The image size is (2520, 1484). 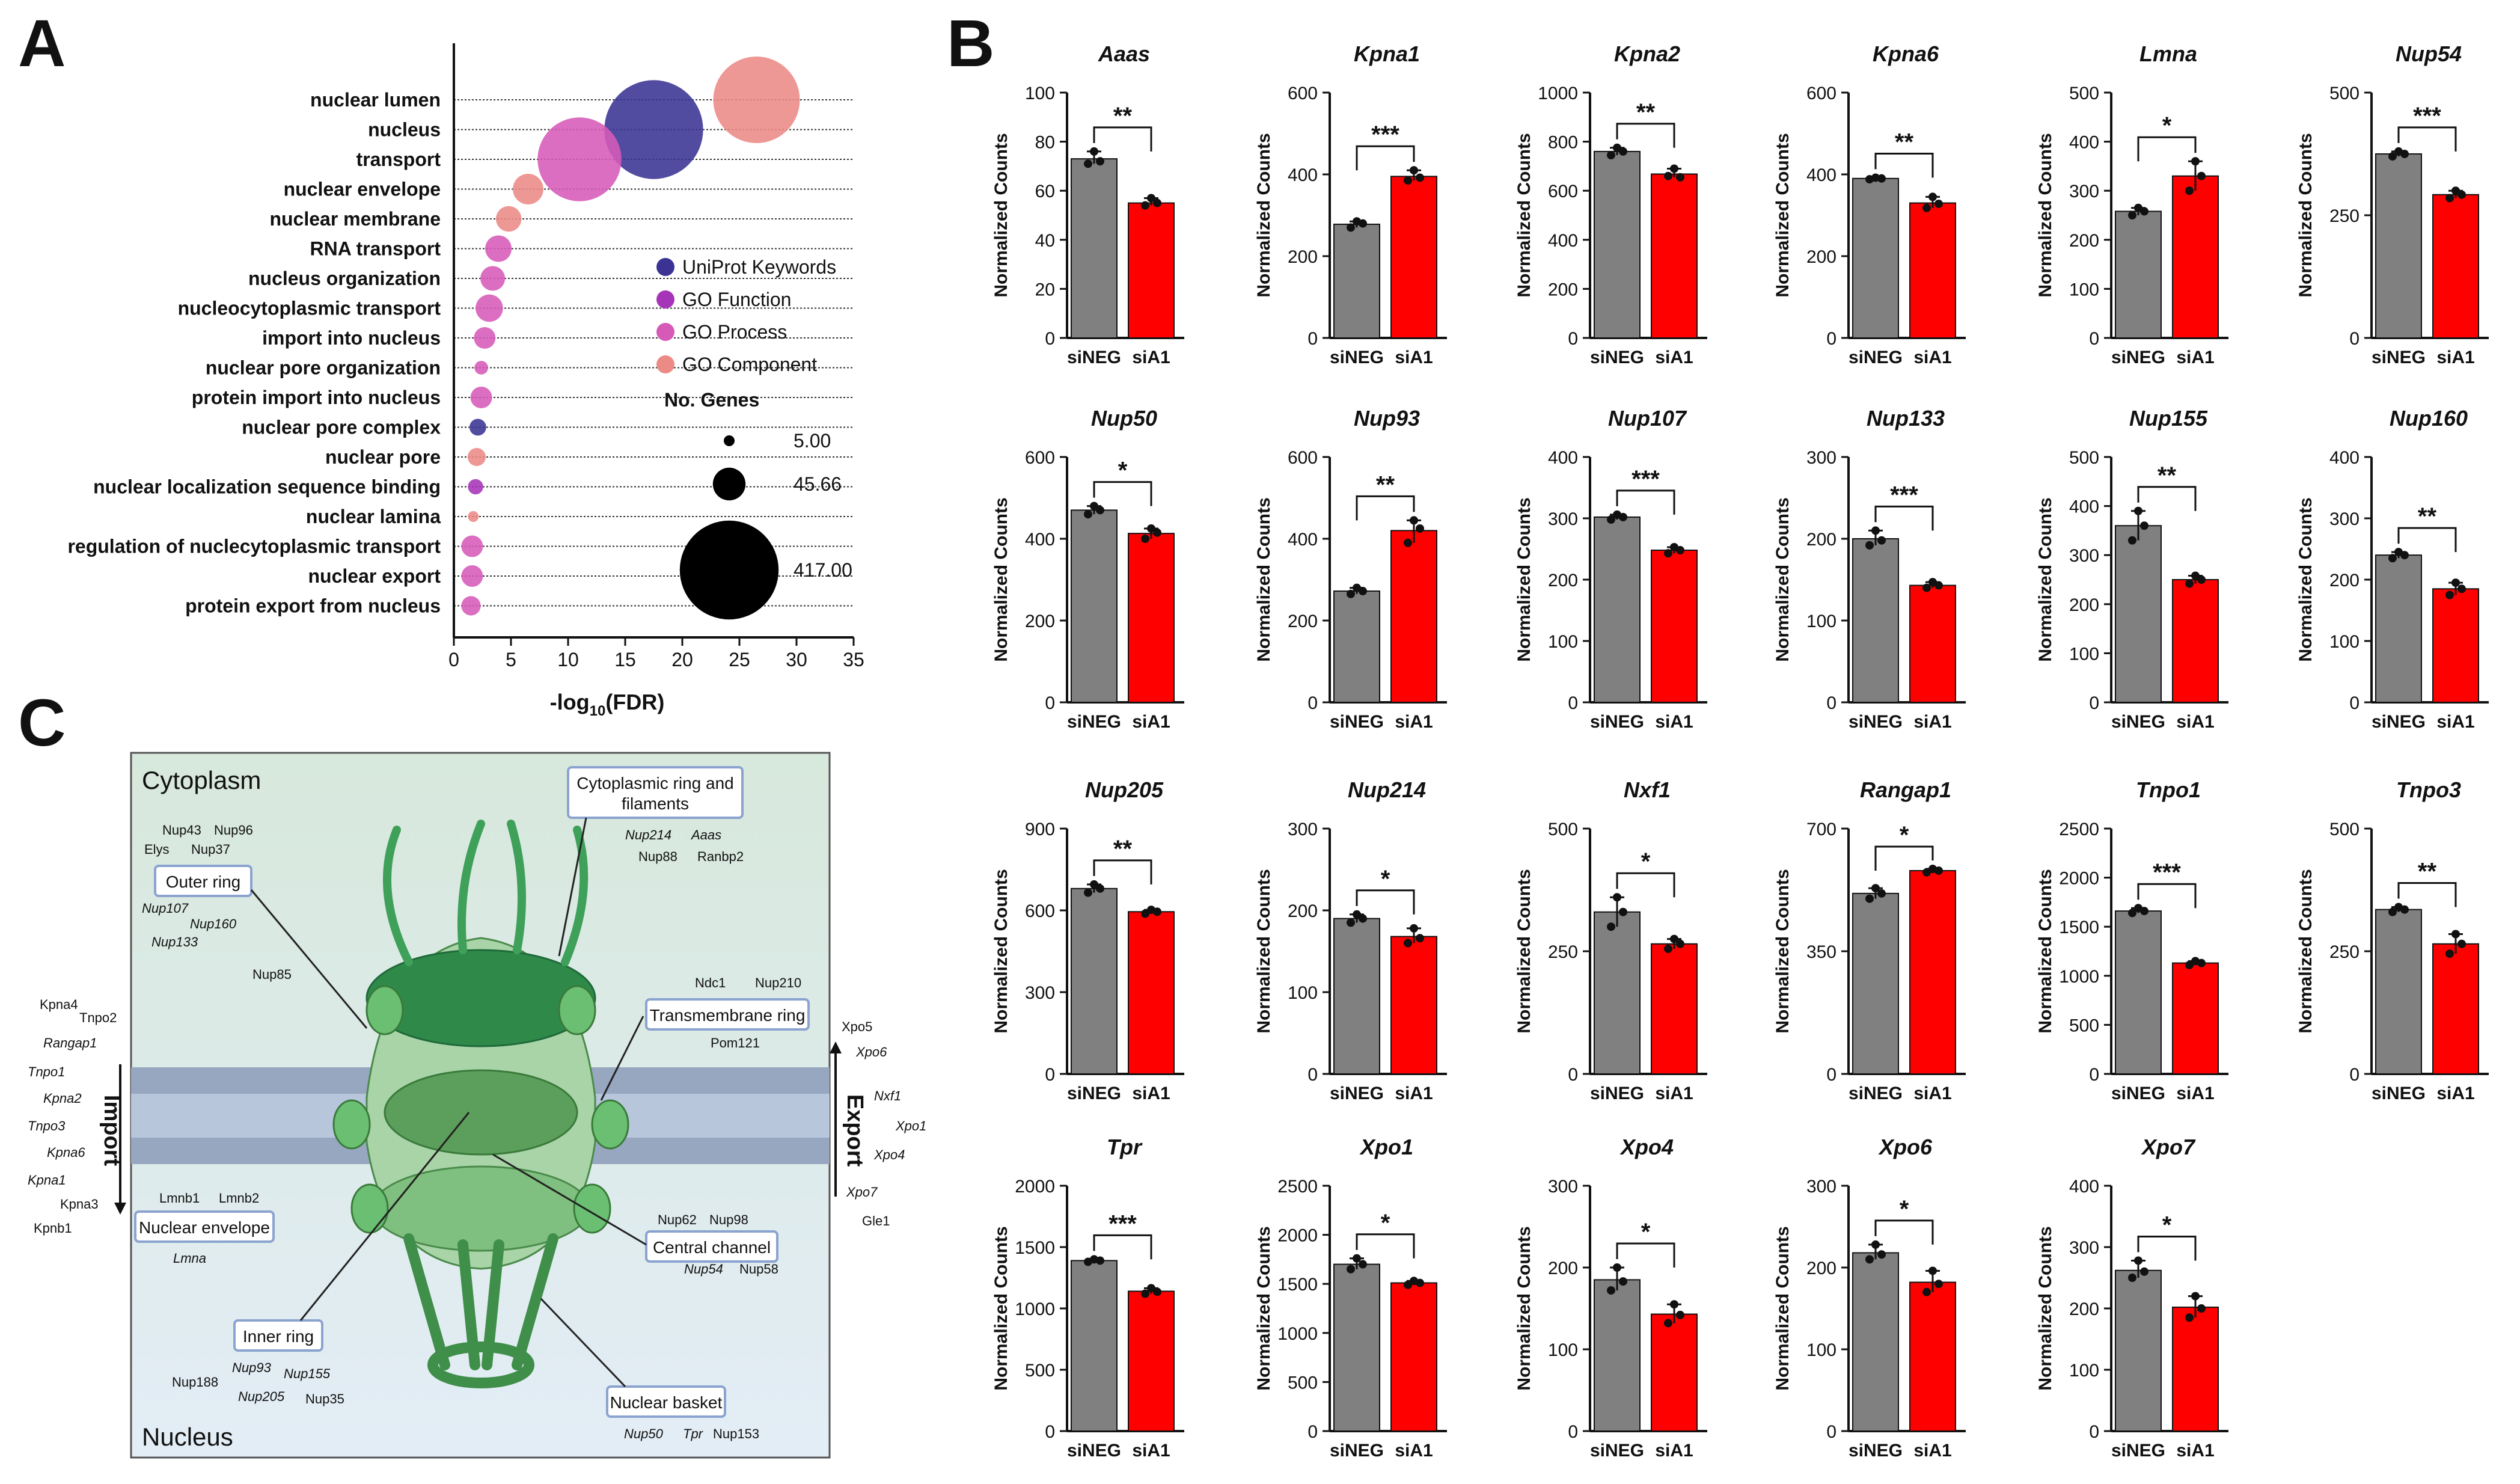 I want to click on x-tick-label: 5, so click(x=511, y=659).